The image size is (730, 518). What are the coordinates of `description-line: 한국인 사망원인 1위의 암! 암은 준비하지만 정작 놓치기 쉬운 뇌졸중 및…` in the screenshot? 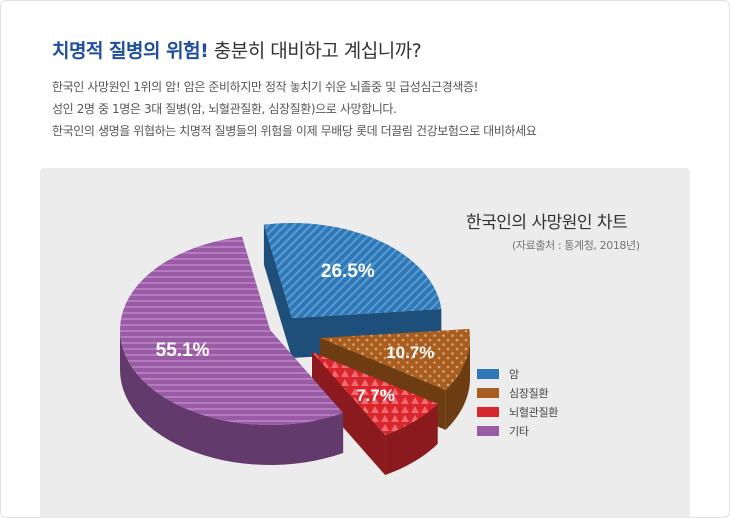 It's located at (265, 87).